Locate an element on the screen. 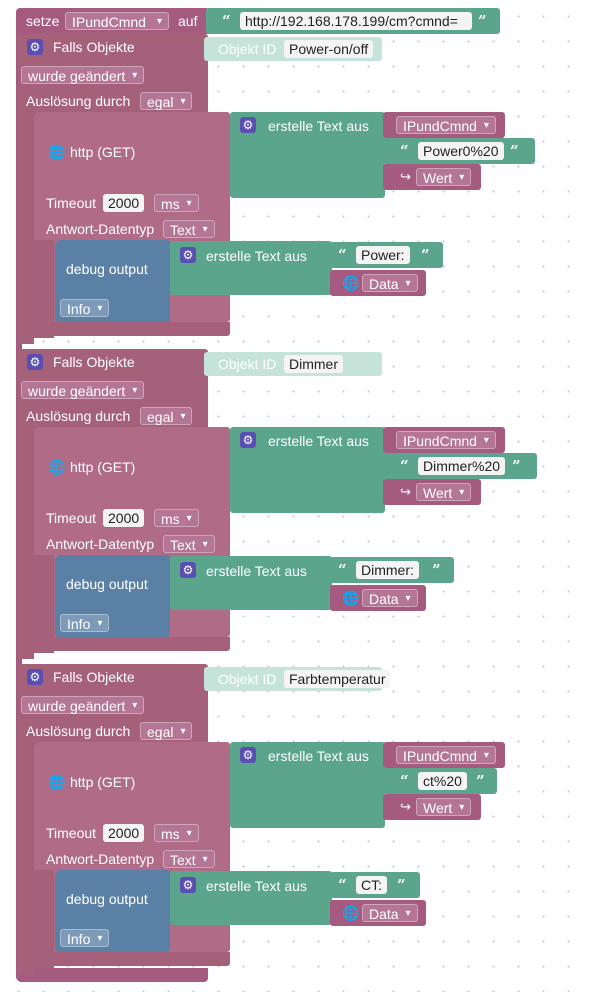  set-block-bottom is located at coordinates (112, 975).